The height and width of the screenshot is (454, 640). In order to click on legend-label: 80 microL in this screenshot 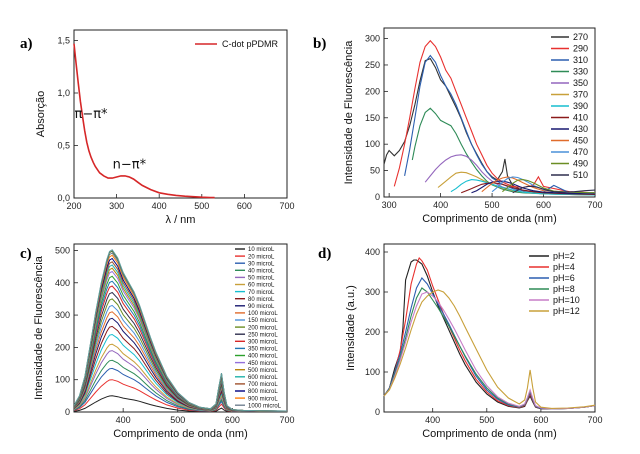, I will do `click(261, 300)`.